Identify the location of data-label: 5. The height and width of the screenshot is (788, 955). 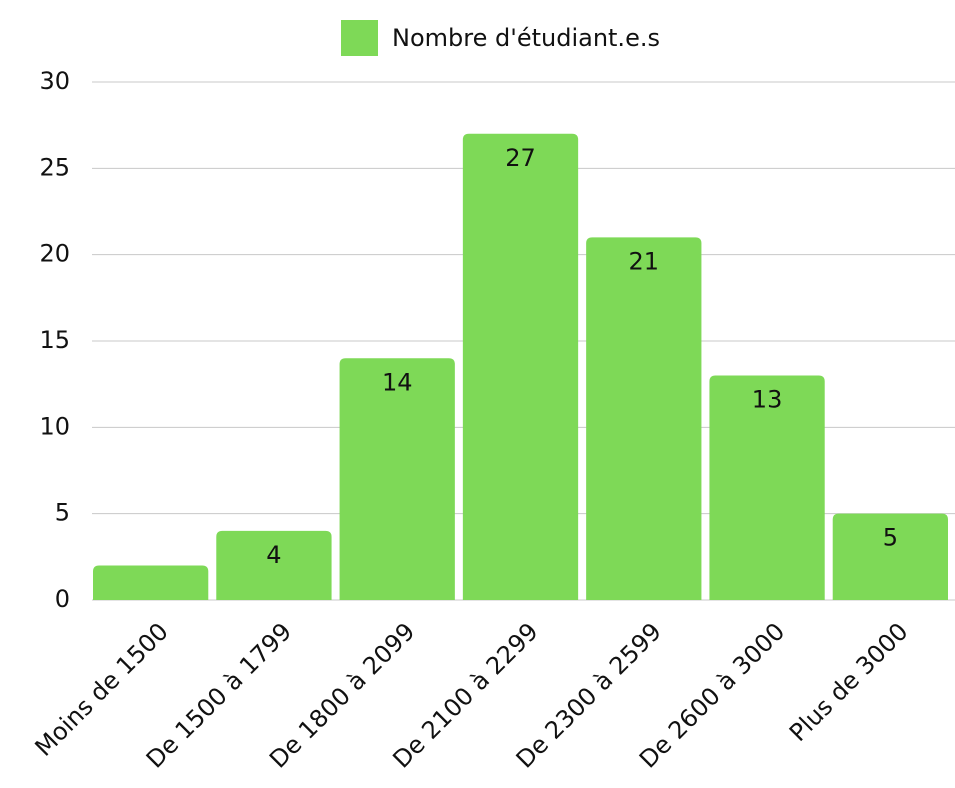
(890, 538).